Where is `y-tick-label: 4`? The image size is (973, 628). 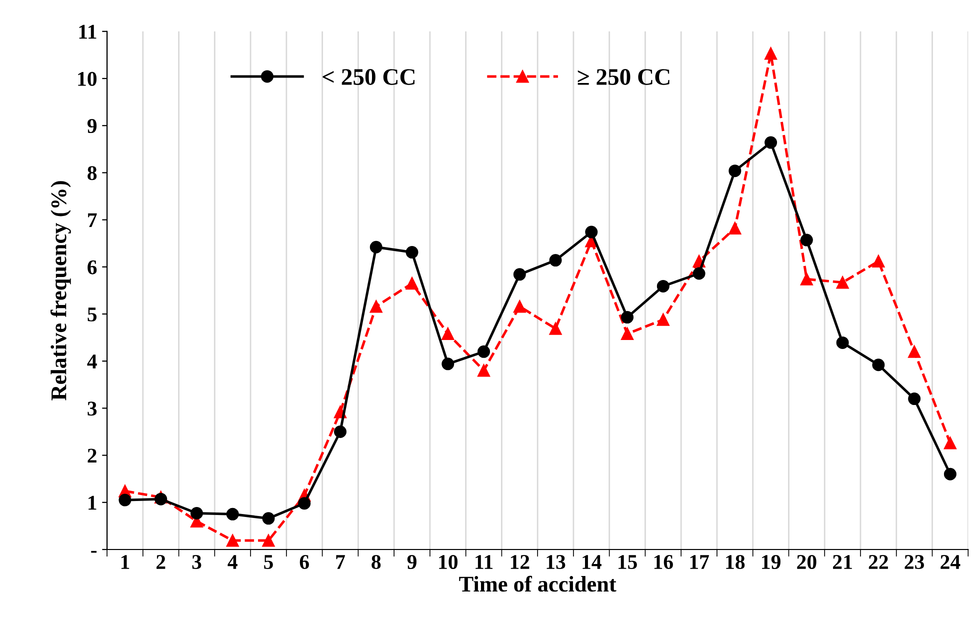 y-tick-label: 4 is located at coordinates (92, 361).